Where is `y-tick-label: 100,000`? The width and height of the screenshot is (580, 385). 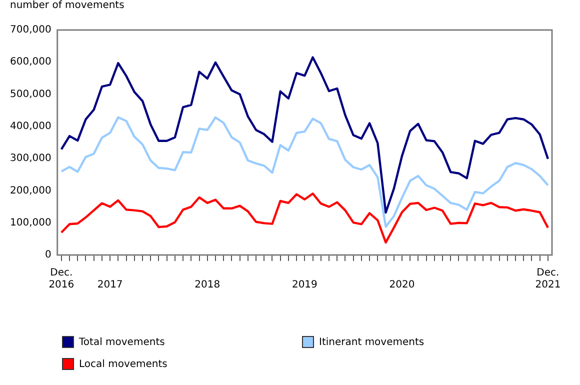 y-tick-label: 100,000 is located at coordinates (31, 222).